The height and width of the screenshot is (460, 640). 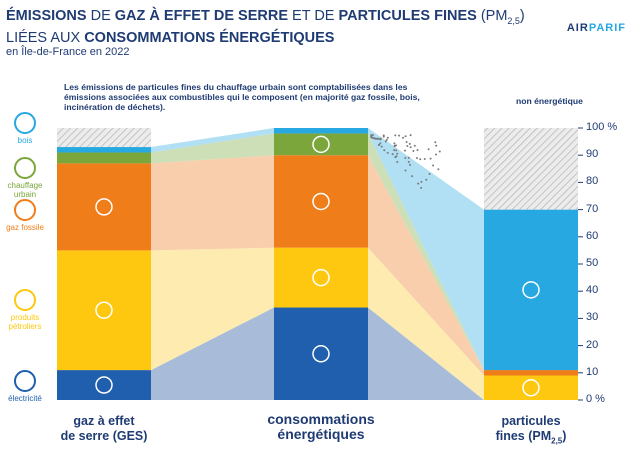 I want to click on y-tick-label: 100 %, so click(x=601, y=127).